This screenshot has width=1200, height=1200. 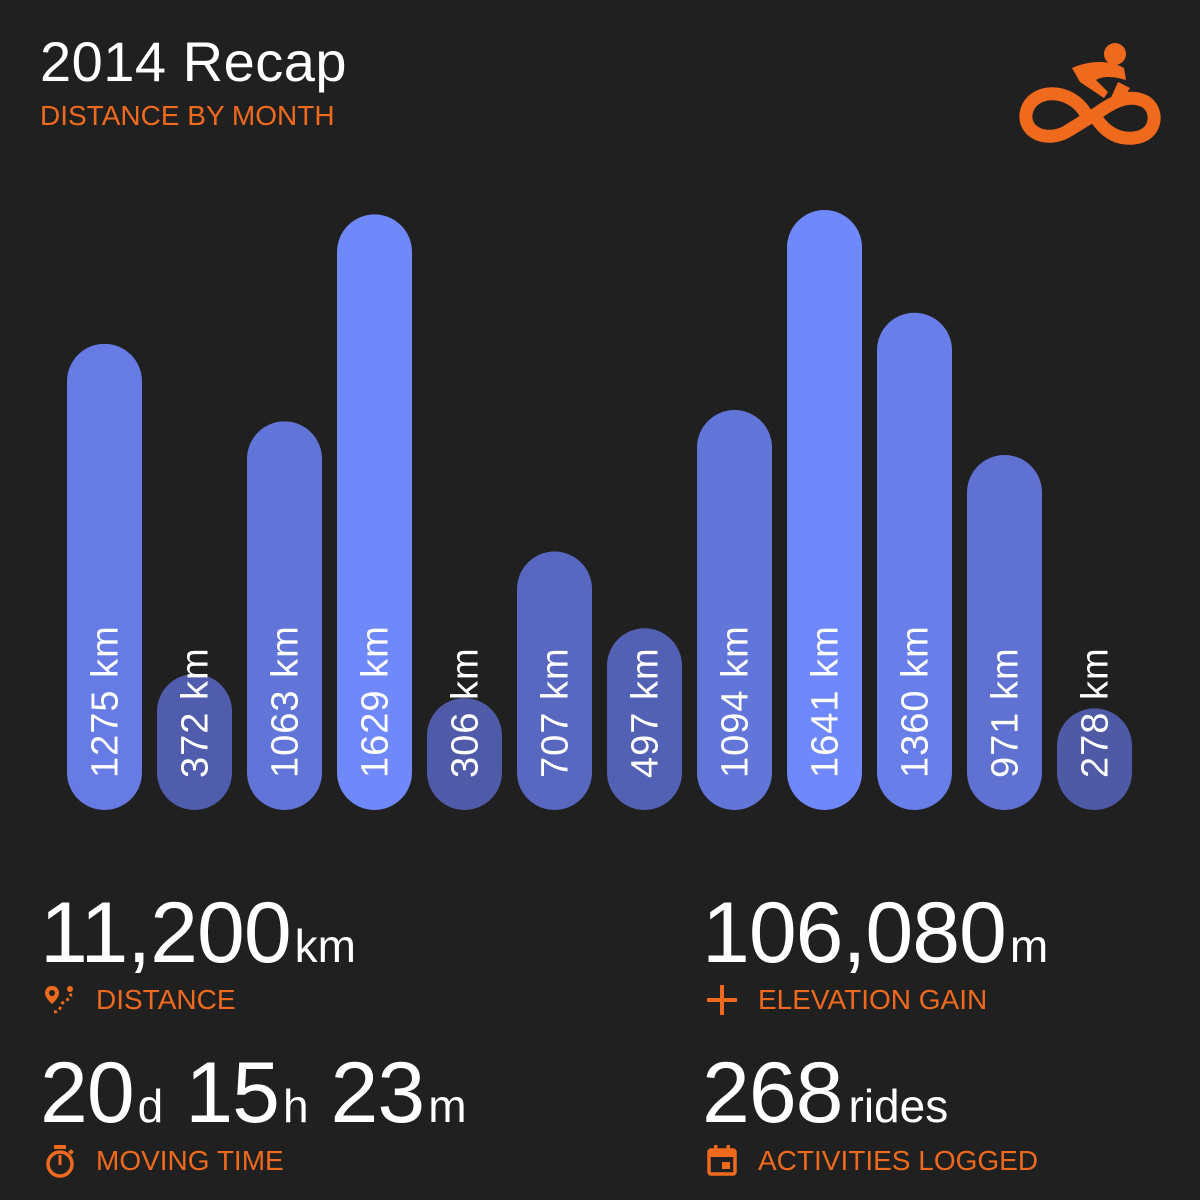 What do you see at coordinates (556, 712) in the screenshot?
I see `bar-label-month-6: 707 km` at bounding box center [556, 712].